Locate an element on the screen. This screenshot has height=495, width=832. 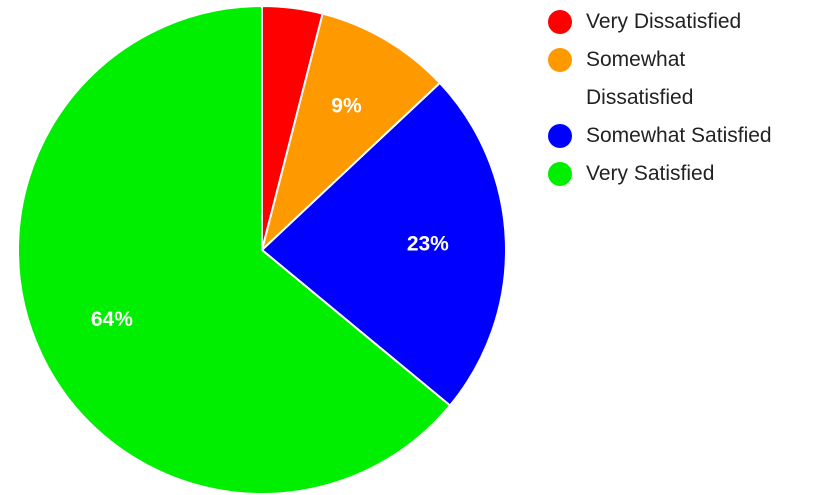
legend-item-very-satisfied: Very Satisfied is located at coordinates (690, 174).